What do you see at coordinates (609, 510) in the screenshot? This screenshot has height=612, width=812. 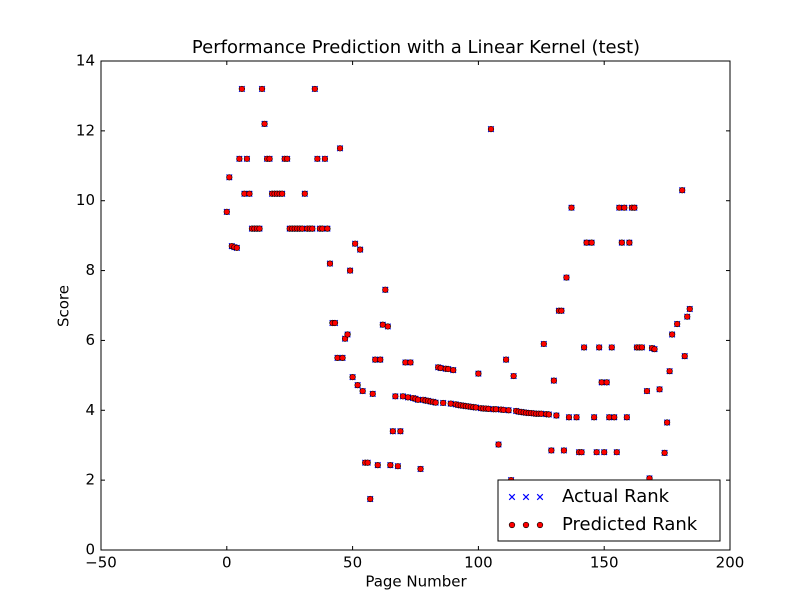 I see `legend-box` at bounding box center [609, 510].